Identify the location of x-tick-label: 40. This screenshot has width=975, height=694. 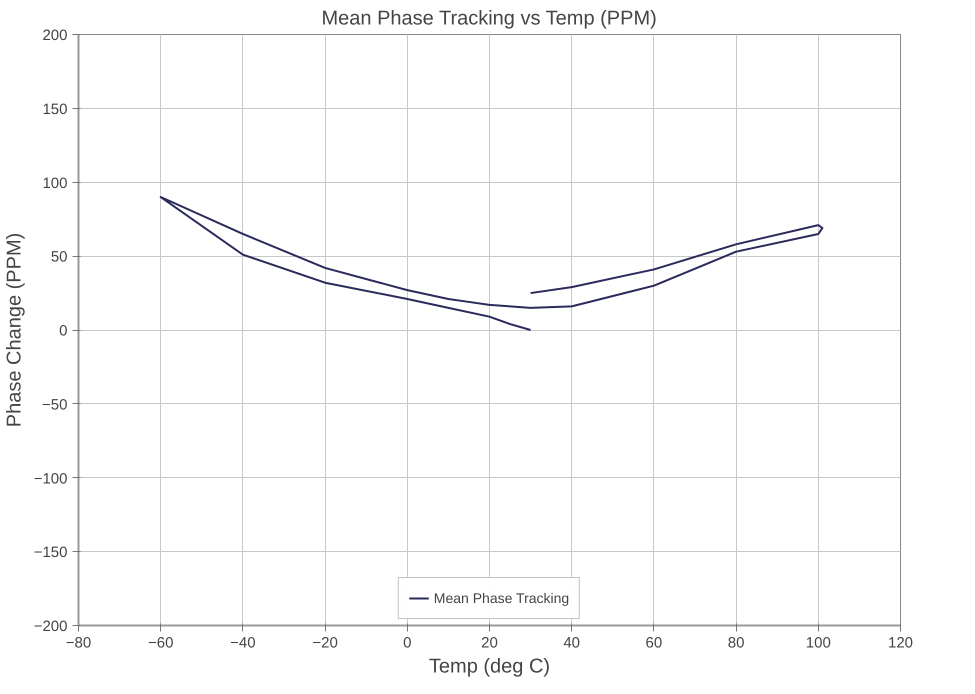
(571, 643).